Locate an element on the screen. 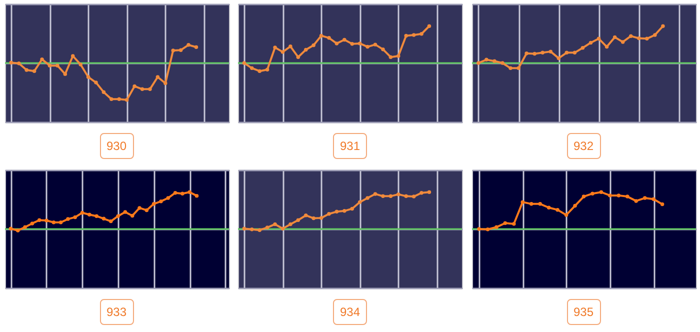 The height and width of the screenshot is (332, 700). text: 935 is located at coordinates (583, 312).